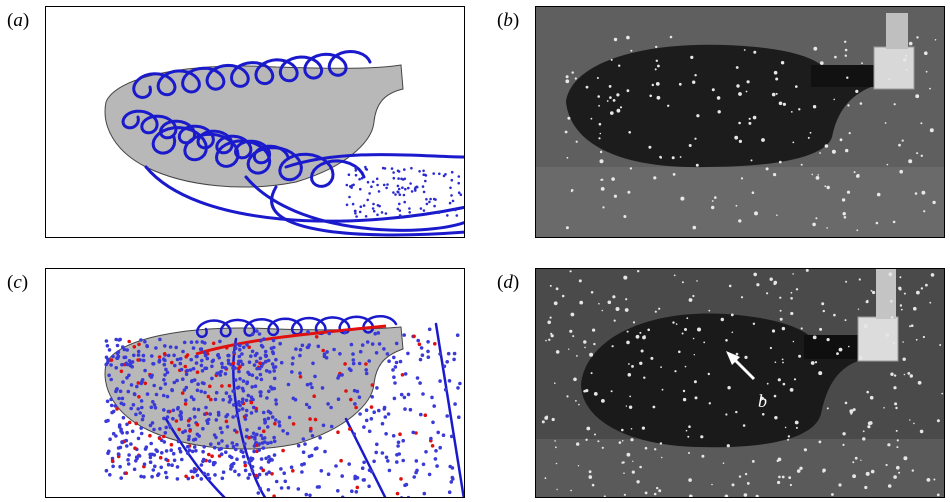 Image resolution: width=950 pixels, height=502 pixels. What do you see at coordinates (718, 106) in the screenshot?
I see `wing-shape-dark` at bounding box center [718, 106].